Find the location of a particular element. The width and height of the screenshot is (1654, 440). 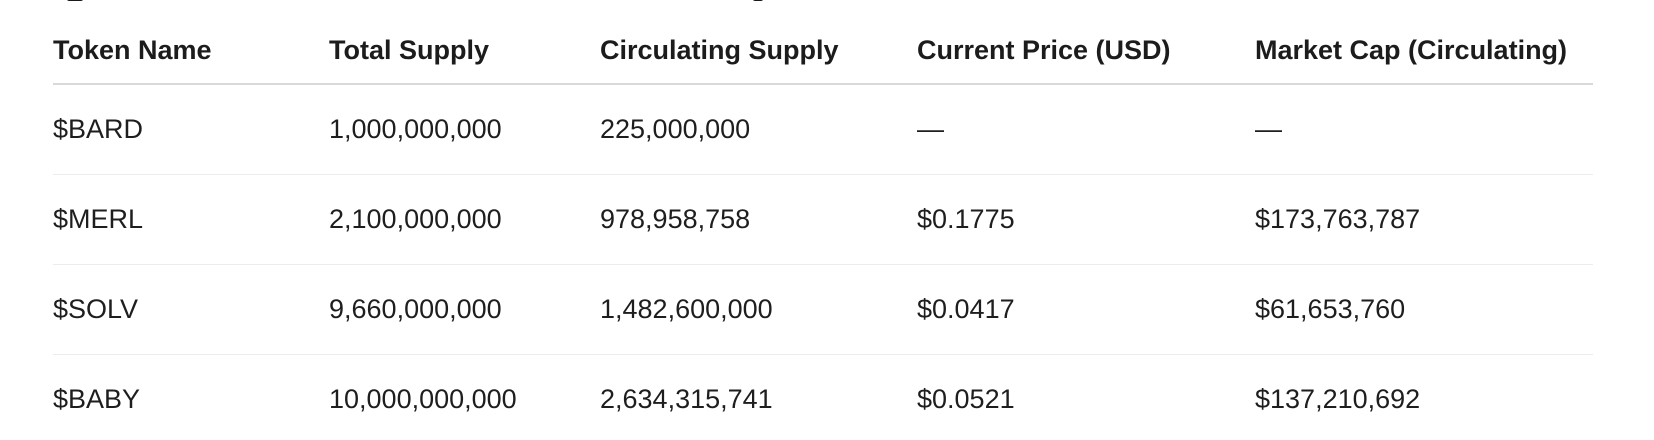

cell-token-name: $MERL is located at coordinates (191, 219).